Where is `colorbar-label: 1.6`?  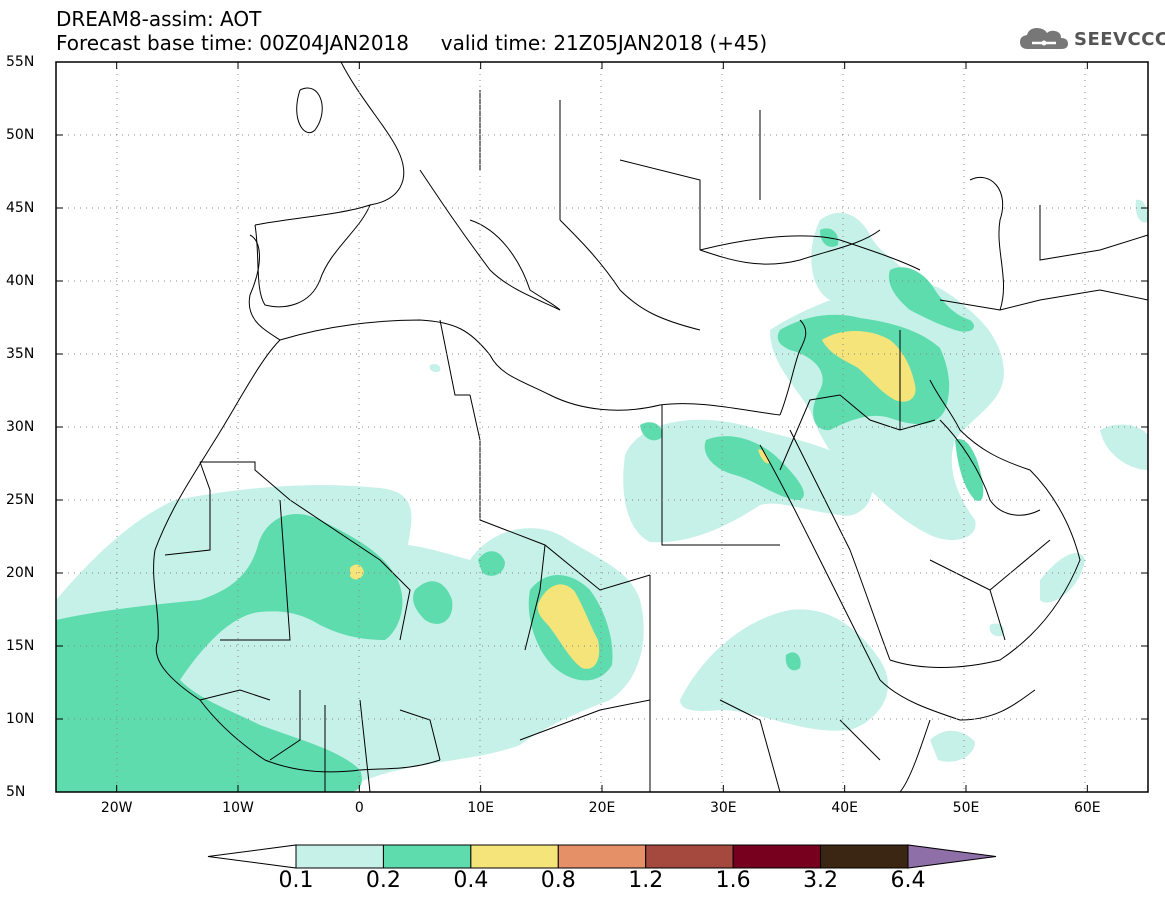
colorbar-label: 1.6 is located at coordinates (733, 880).